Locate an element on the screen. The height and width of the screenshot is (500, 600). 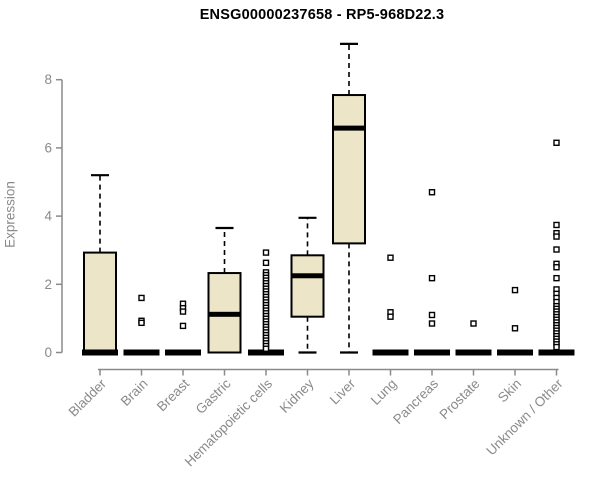
boxplot-skin is located at coordinates (515, 321).